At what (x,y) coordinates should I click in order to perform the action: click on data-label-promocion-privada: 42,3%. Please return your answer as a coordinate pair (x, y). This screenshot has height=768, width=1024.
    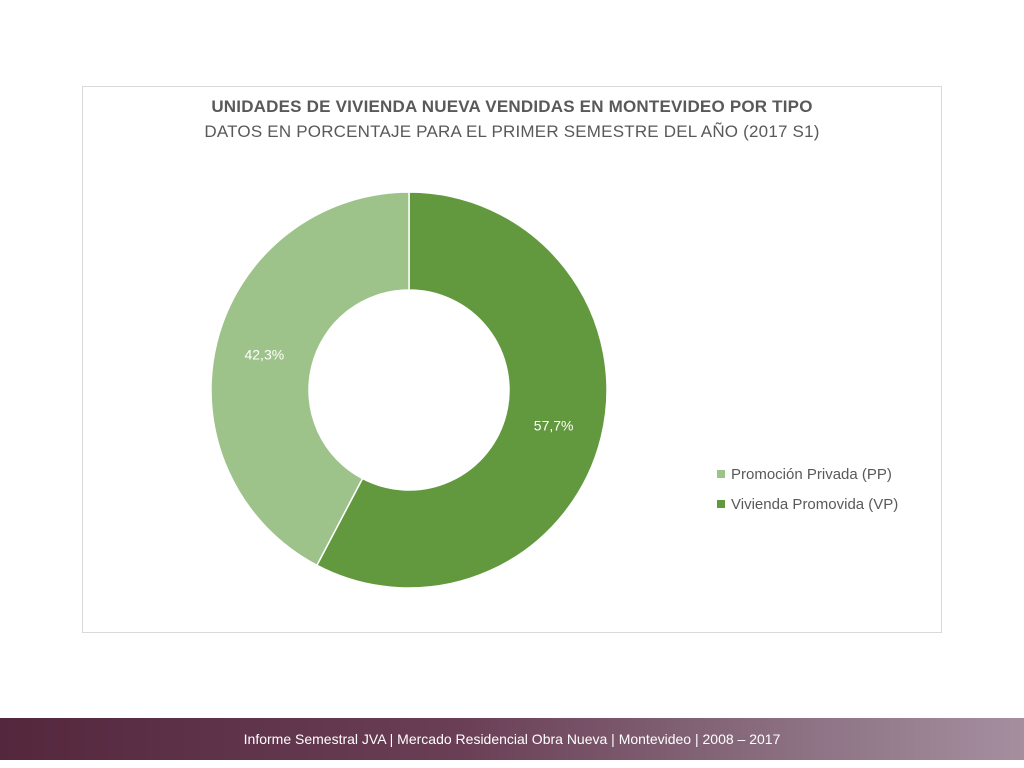
    Looking at the image, I should click on (264, 354).